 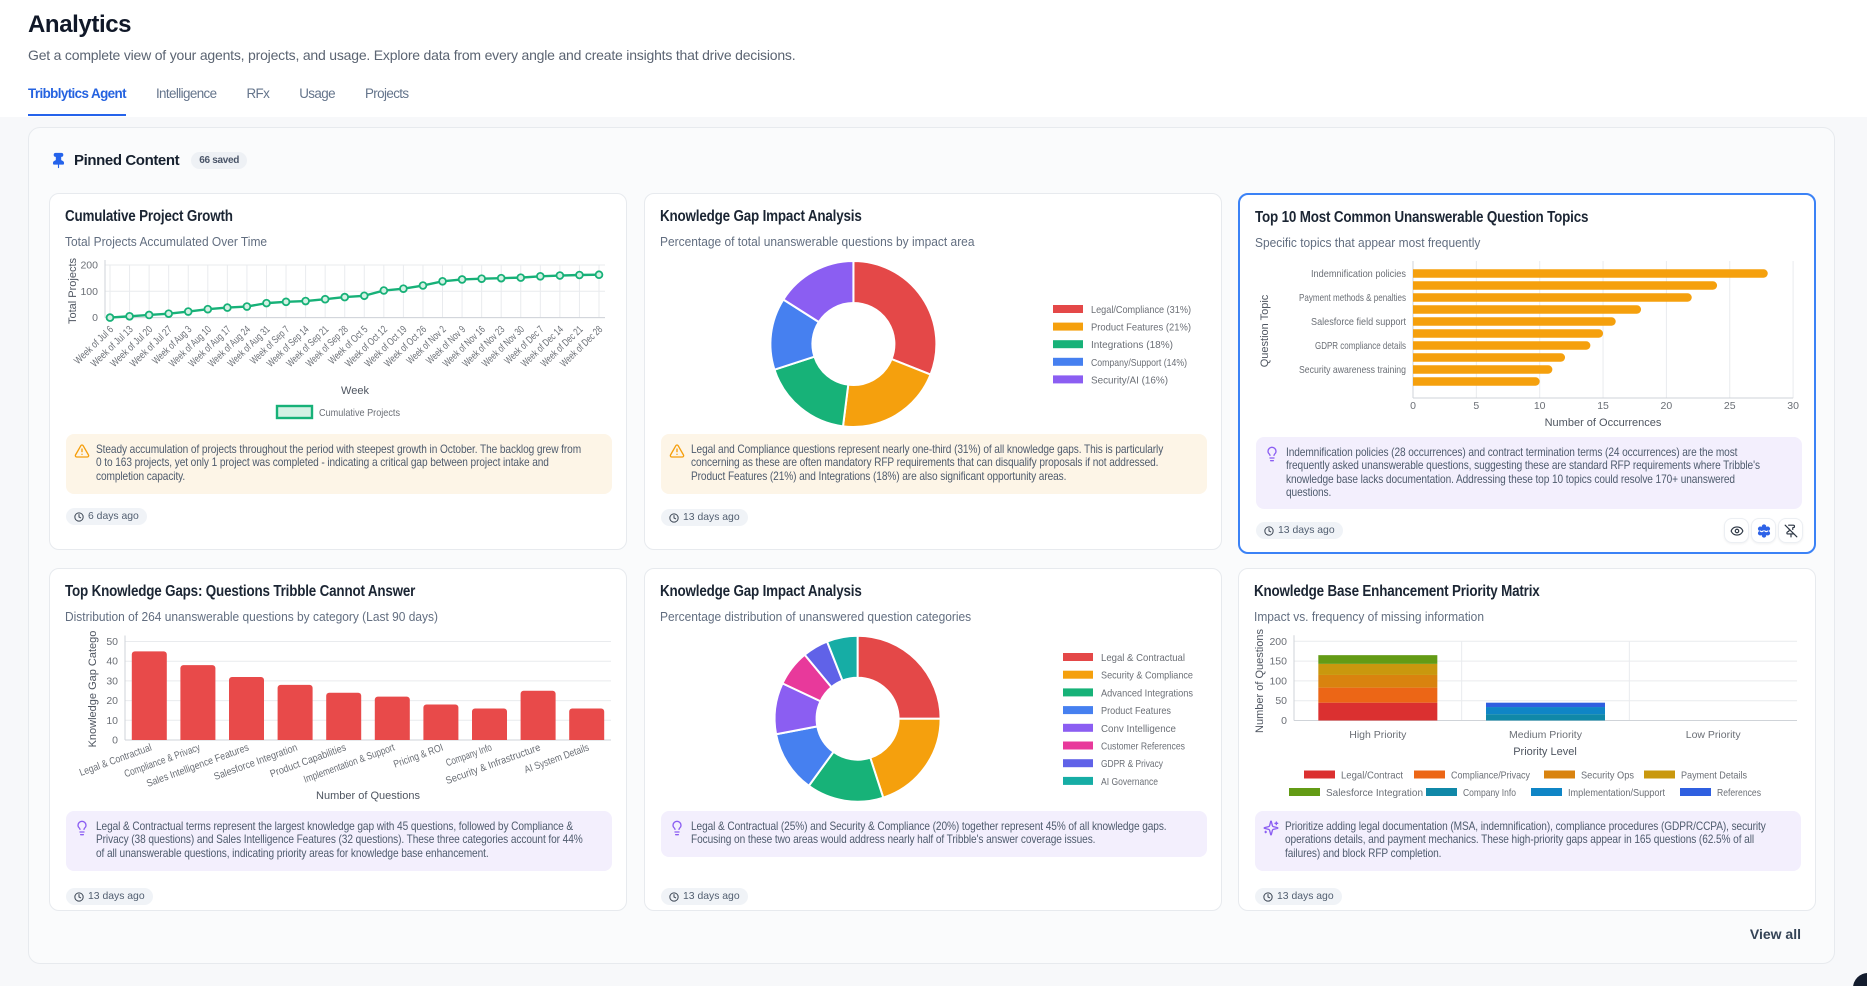 What do you see at coordinates (1138, 729) in the screenshot?
I see `svg-text: Conv Intelligence` at bounding box center [1138, 729].